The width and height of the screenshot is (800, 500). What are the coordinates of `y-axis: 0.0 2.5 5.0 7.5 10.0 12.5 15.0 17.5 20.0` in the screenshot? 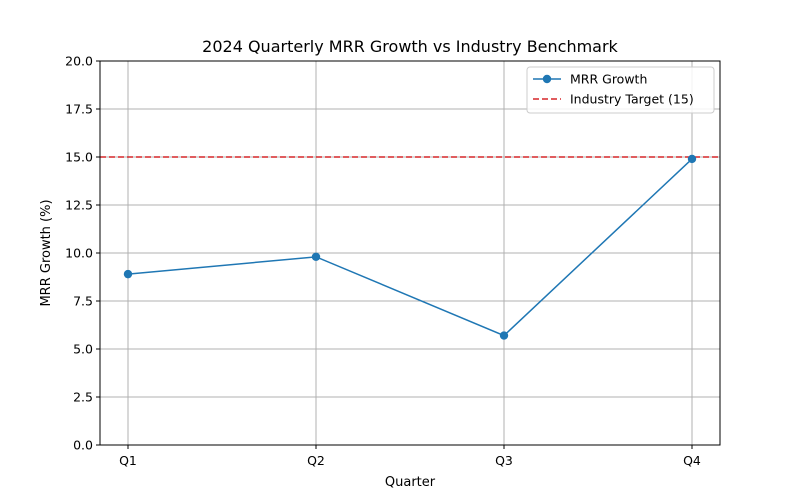 It's located at (82, 253).